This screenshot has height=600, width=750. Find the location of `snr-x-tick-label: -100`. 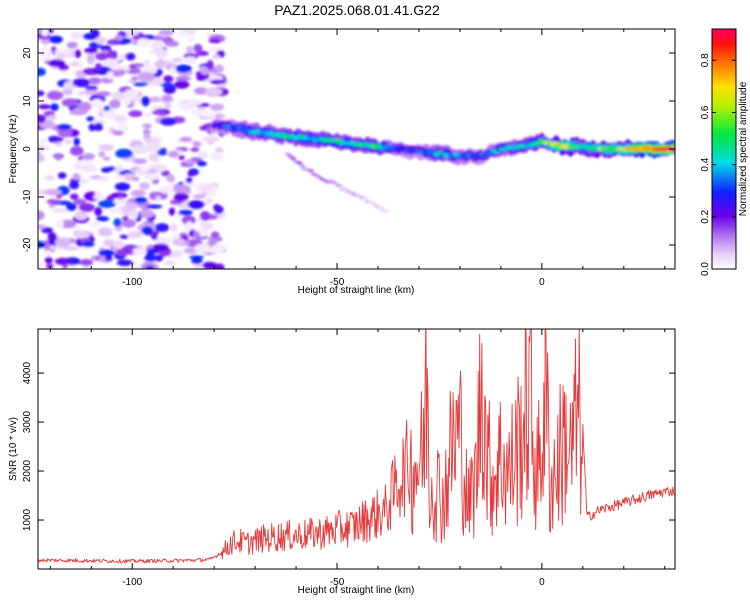

snr-x-tick-label: -100 is located at coordinates (132, 582).